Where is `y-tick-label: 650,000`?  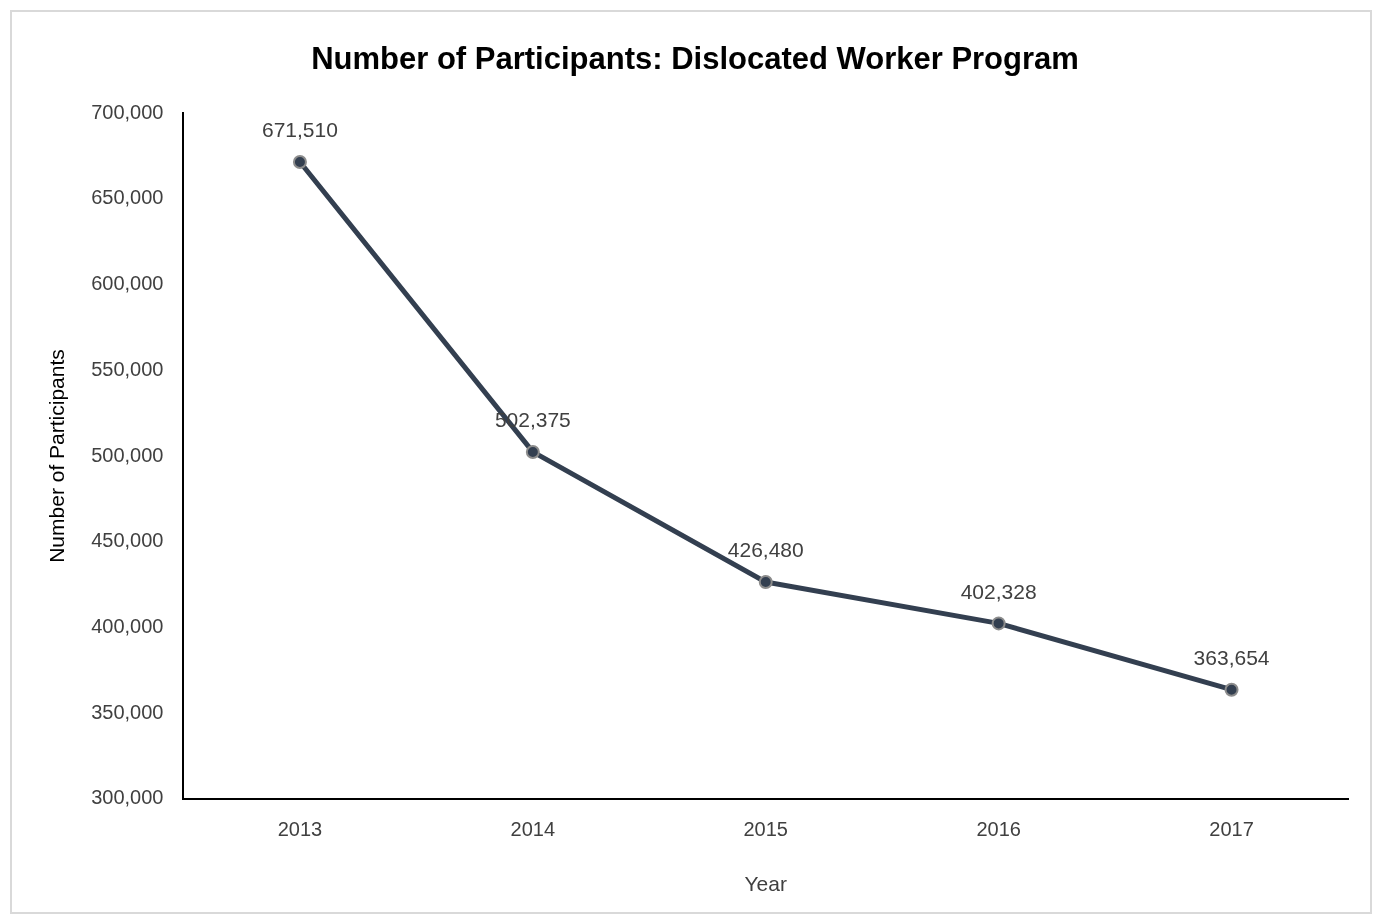
y-tick-label: 650,000 is located at coordinates (127, 197).